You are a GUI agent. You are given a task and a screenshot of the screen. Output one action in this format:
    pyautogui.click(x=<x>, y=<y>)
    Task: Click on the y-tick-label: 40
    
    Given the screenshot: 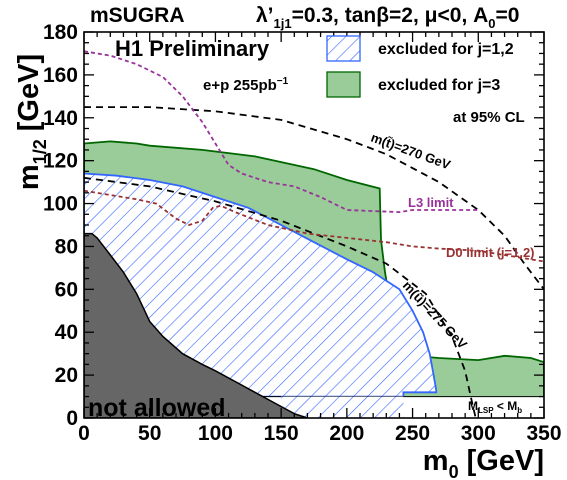 What is the action you would take?
    pyautogui.click(x=66, y=332)
    